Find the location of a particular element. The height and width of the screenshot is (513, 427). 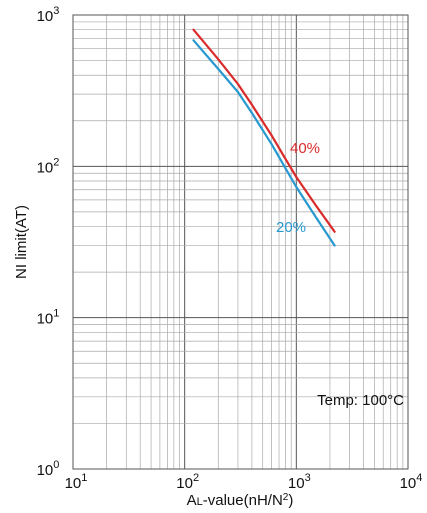

y-tick-label: 10⁰ is located at coordinates (48, 469).